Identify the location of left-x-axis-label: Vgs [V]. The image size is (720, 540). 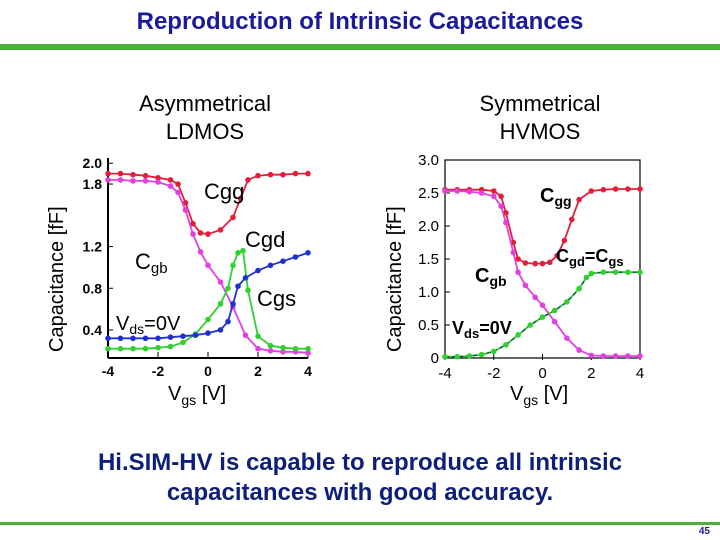
(197, 395).